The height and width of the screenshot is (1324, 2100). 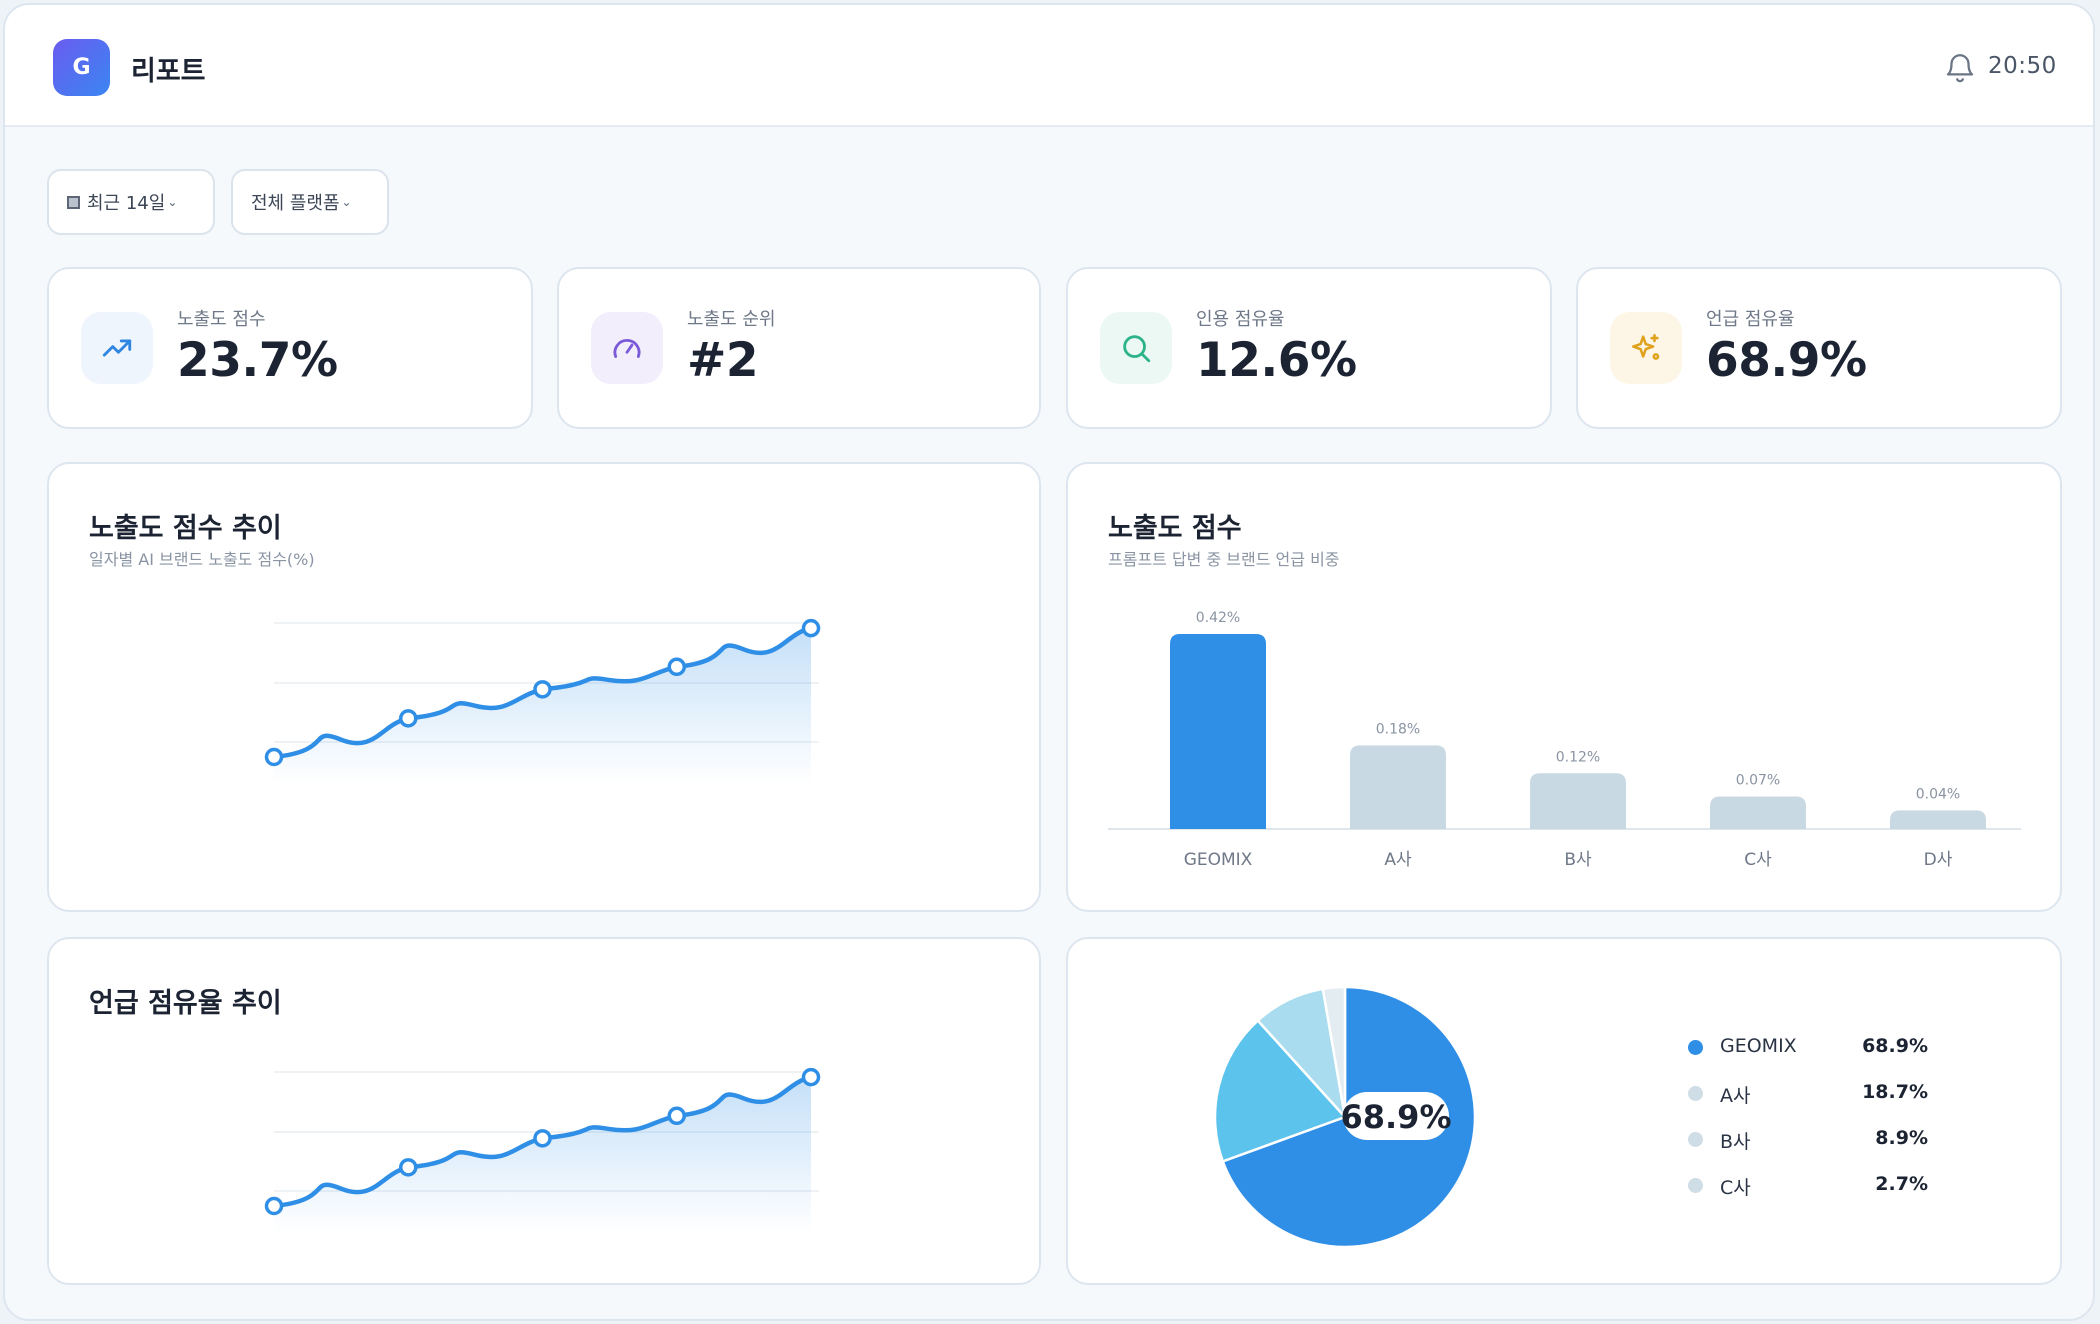 What do you see at coordinates (1758, 781) in the screenshot?
I see `bar-value-label: 0.07%` at bounding box center [1758, 781].